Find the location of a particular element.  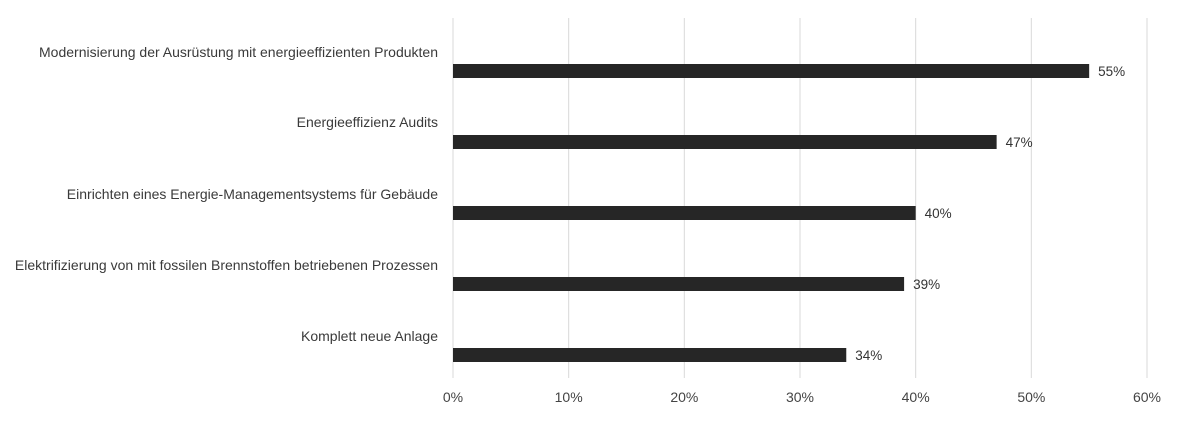

bar-value-label: 55% is located at coordinates (1111, 71).